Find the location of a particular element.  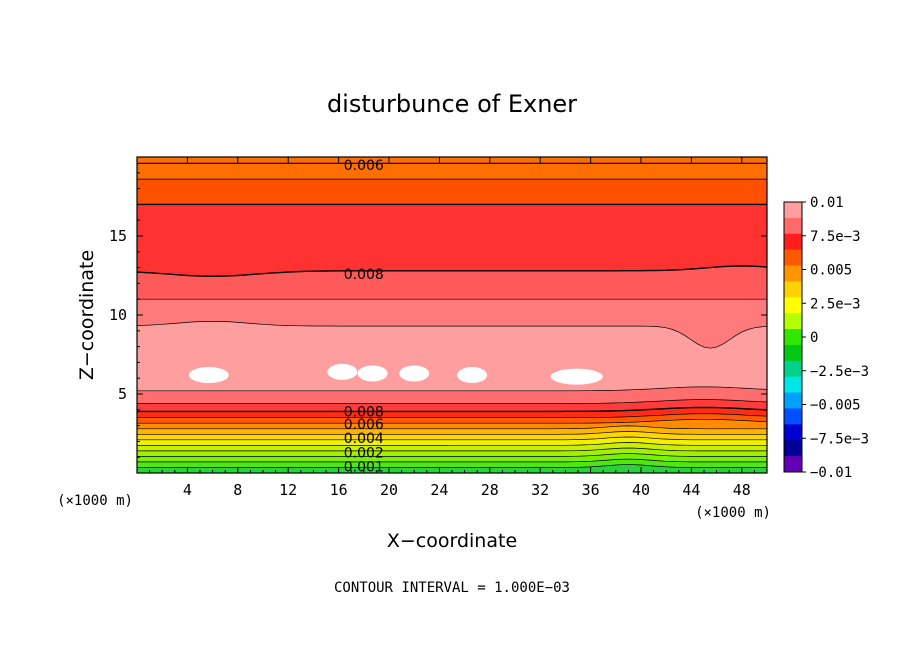

x-tick-label: 36 is located at coordinates (591, 490).